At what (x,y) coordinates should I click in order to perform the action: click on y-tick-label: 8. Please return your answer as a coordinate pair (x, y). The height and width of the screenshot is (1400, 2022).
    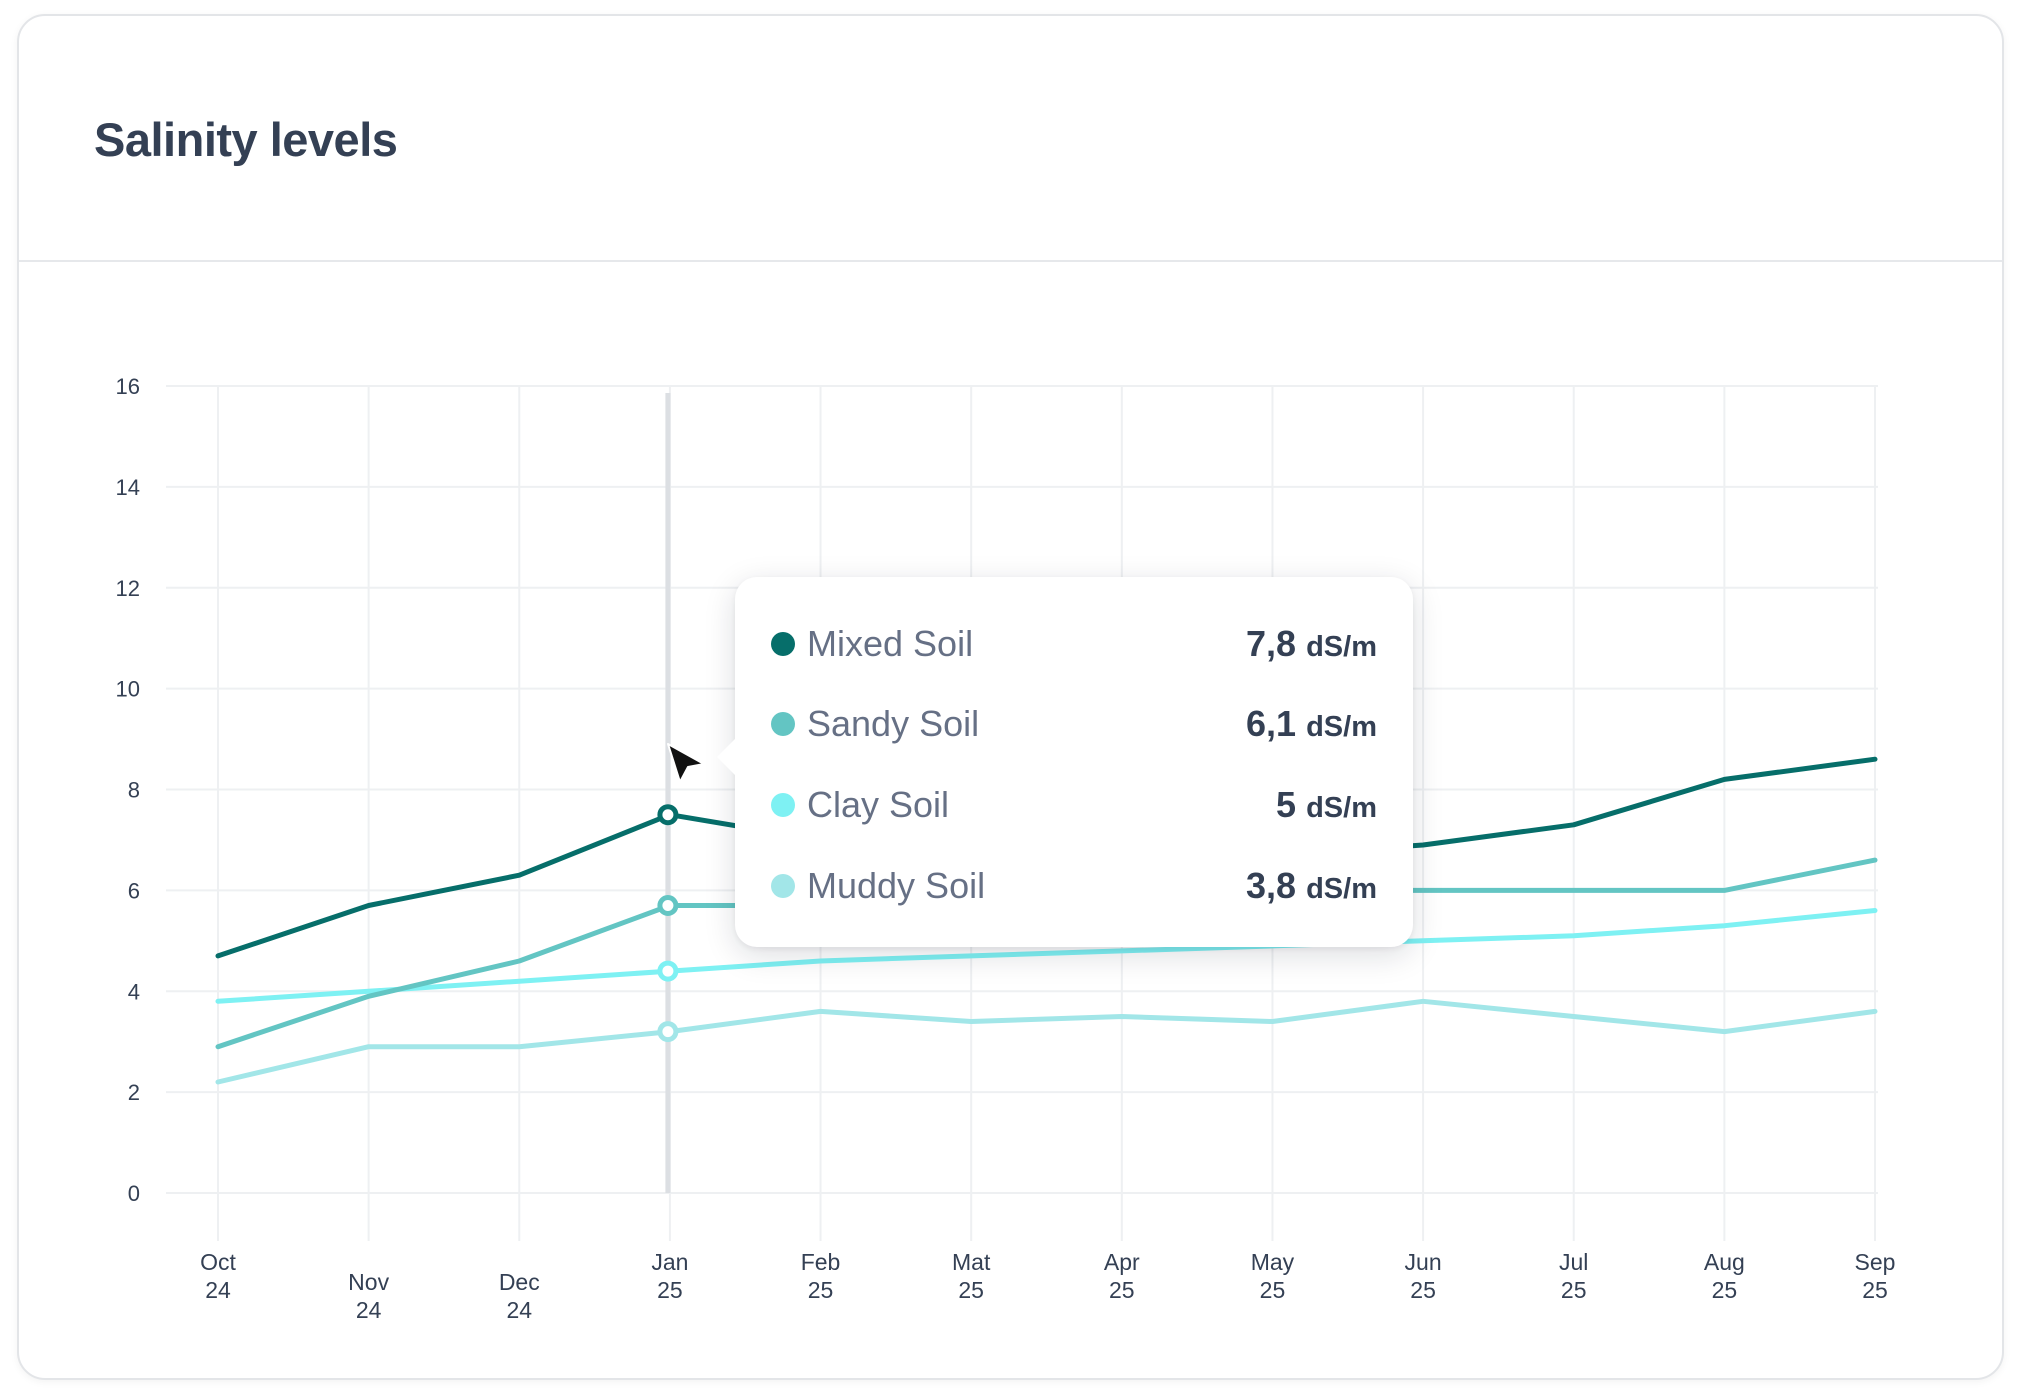
    Looking at the image, I should click on (134, 790).